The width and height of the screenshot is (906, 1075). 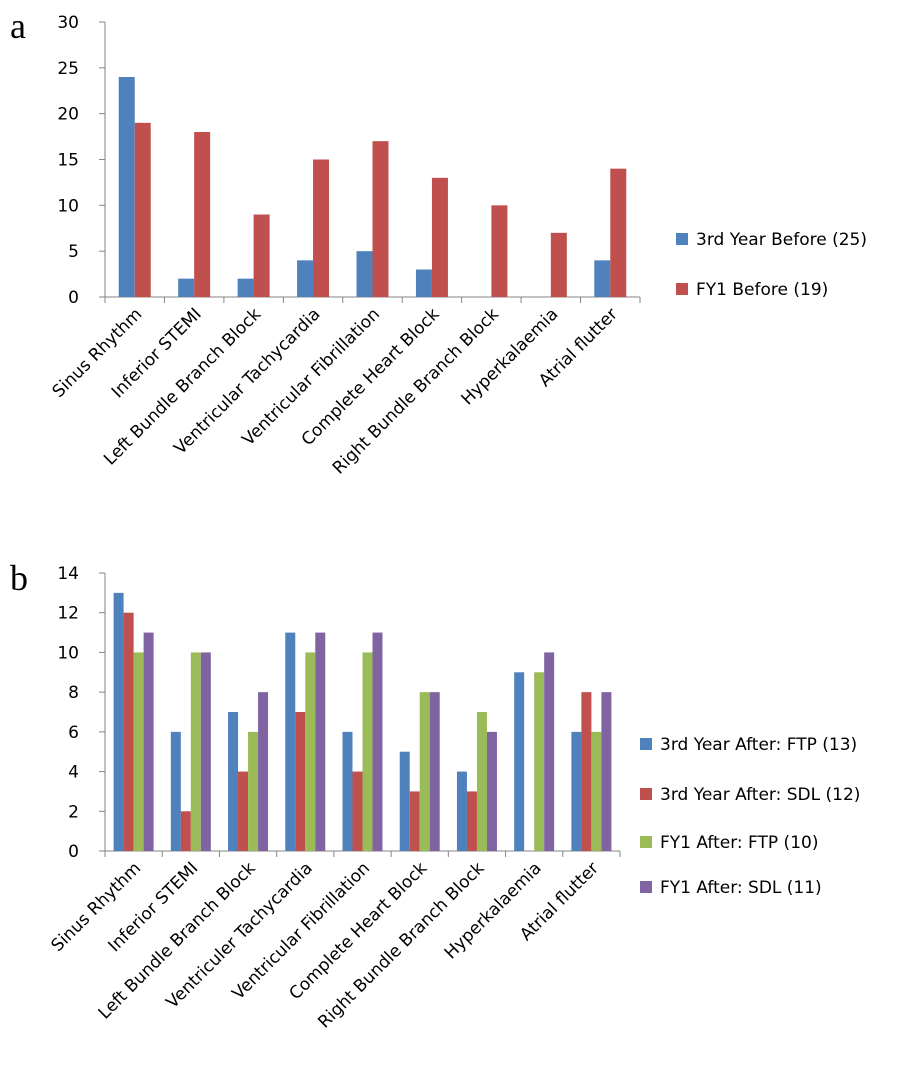 What do you see at coordinates (18, 26) in the screenshot?
I see `panel-label-a: a` at bounding box center [18, 26].